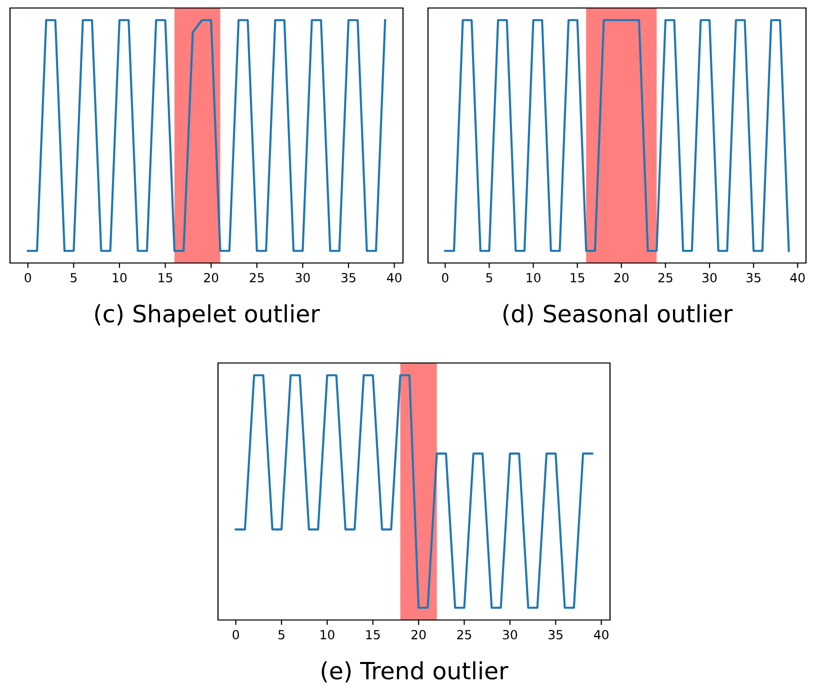 This screenshot has width=814, height=696. What do you see at coordinates (415, 671) in the screenshot?
I see `x-axis-title: (e) Trend outlier` at bounding box center [415, 671].